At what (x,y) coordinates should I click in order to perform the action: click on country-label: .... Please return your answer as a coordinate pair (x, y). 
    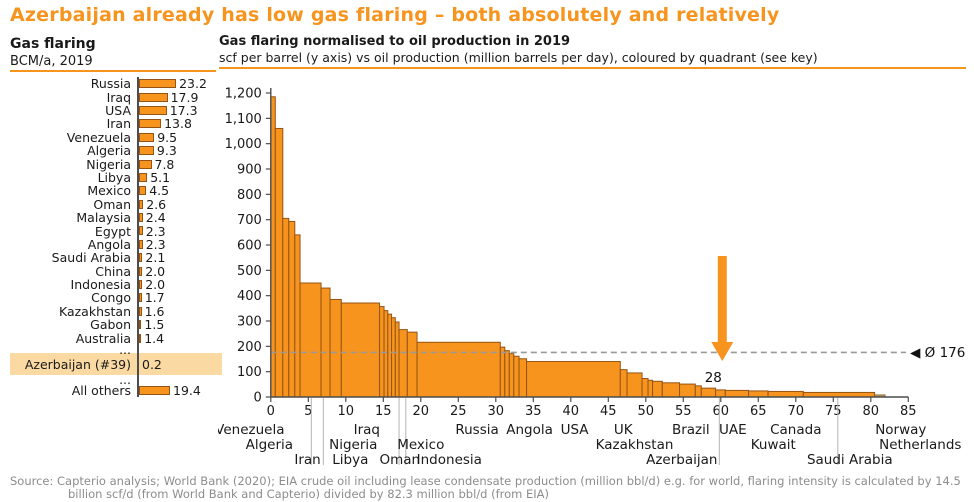
    Looking at the image, I should click on (125, 380).